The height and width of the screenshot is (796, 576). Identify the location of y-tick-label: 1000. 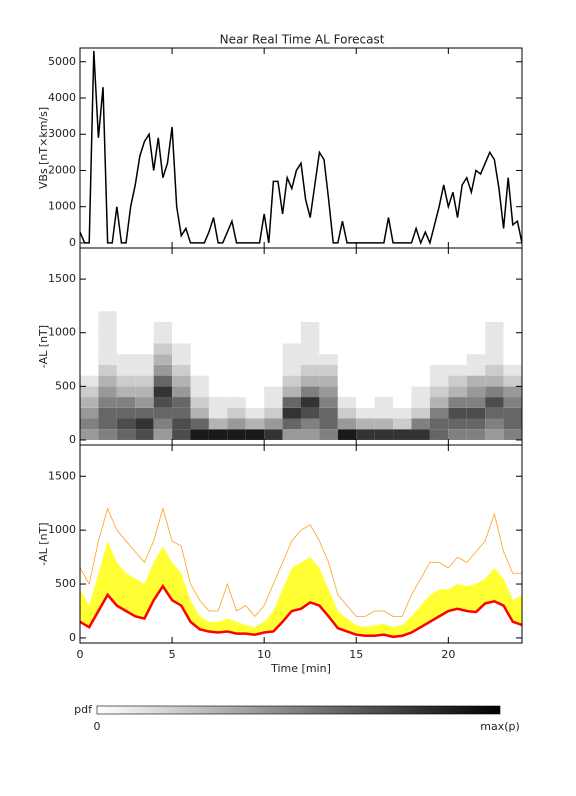
(62, 206).